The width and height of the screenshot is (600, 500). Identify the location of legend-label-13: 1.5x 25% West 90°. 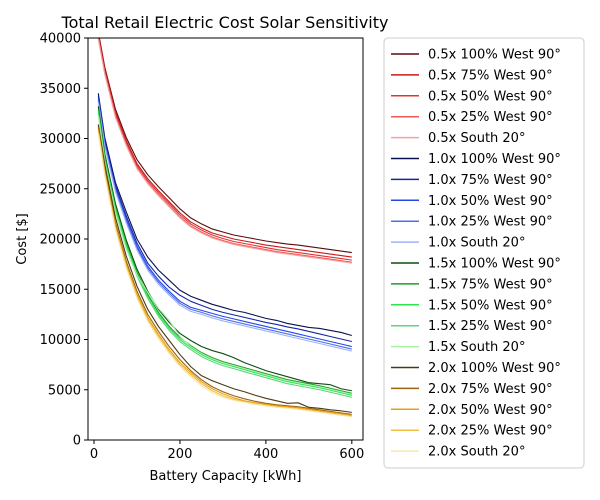
(490, 326).